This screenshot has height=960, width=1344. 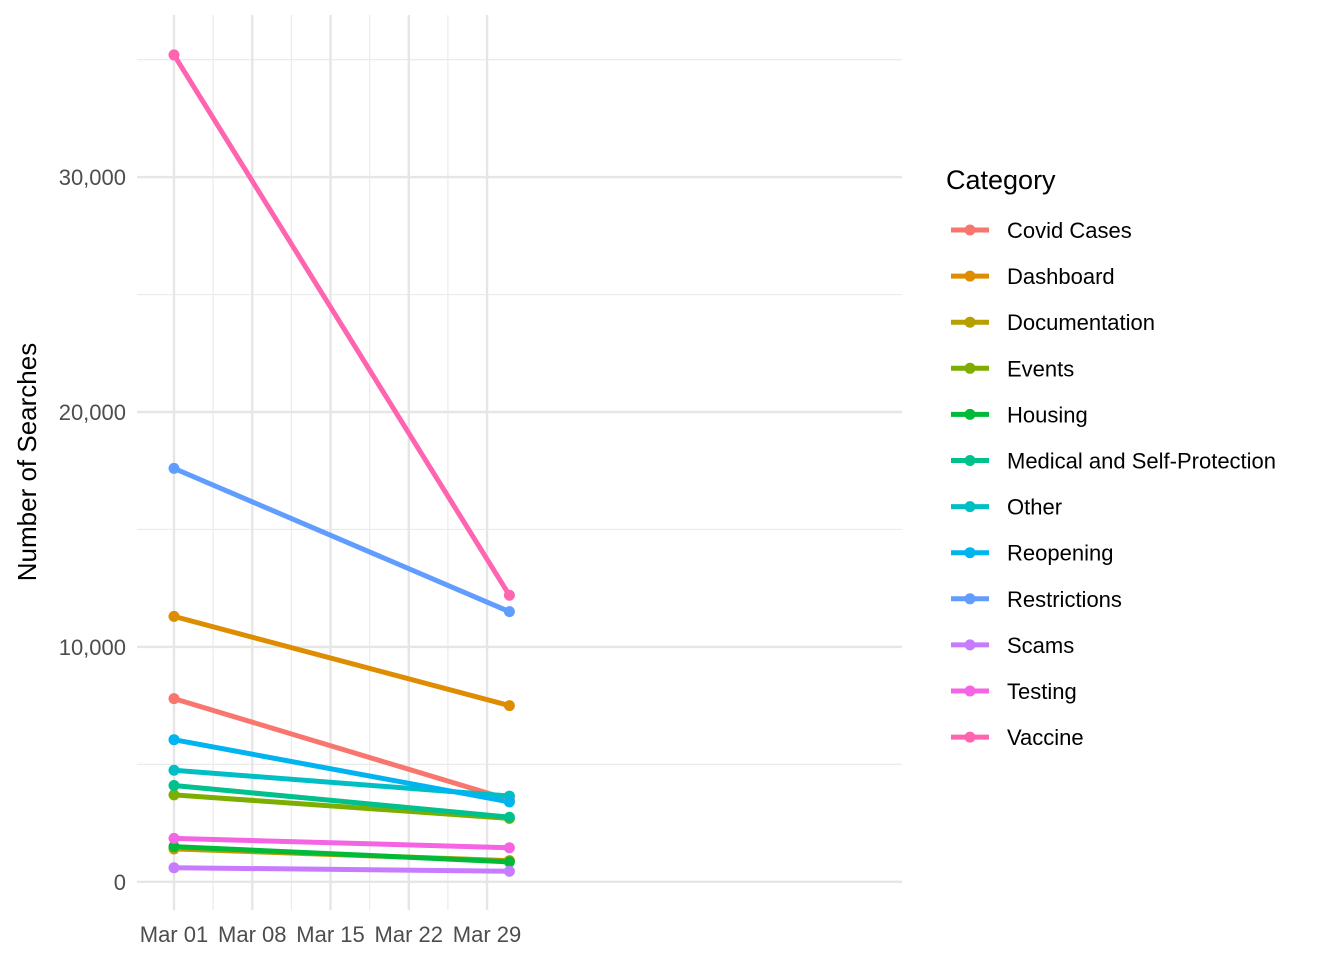 I want to click on series-line-events, so click(x=341, y=806).